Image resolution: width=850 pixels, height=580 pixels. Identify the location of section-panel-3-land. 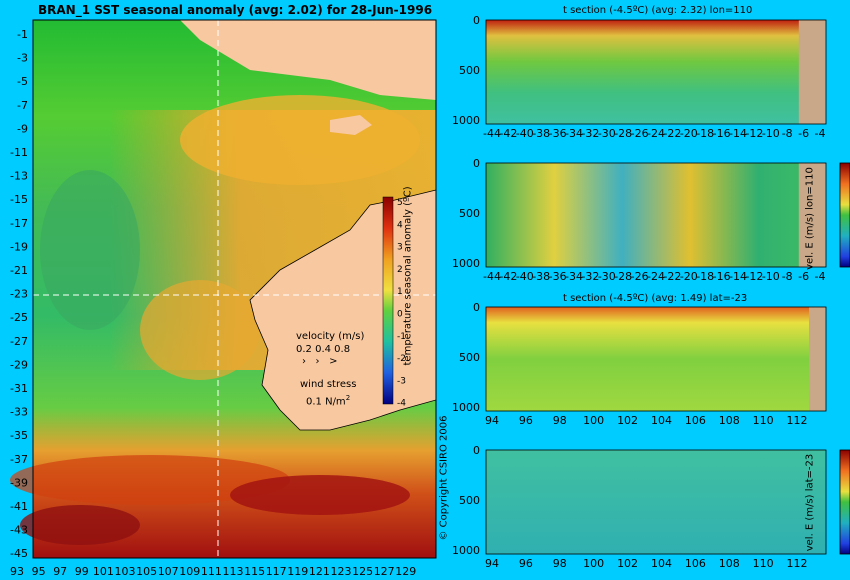
(817, 359).